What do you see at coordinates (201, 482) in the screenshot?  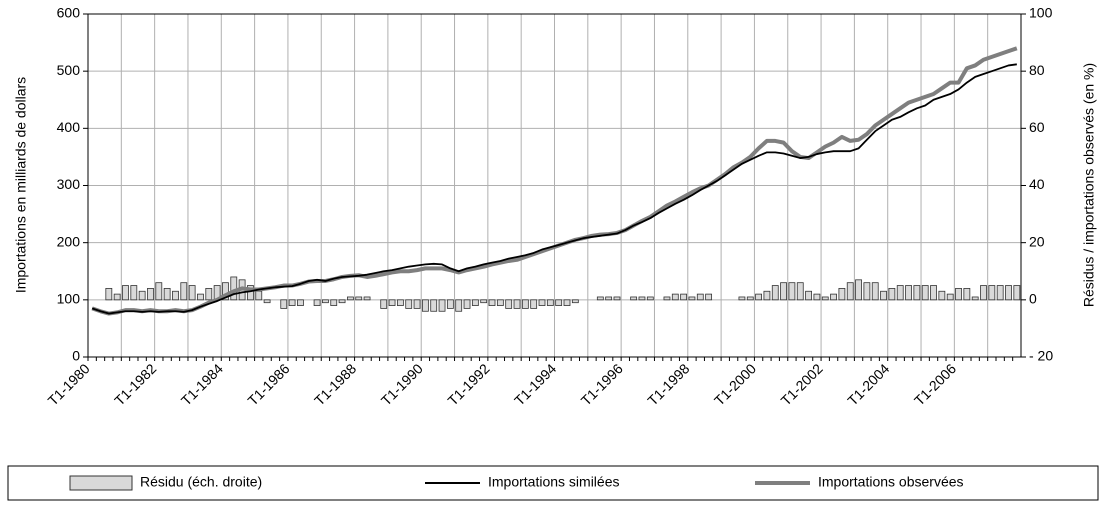 I see `legend-label: Résidu (éch. droite)` at bounding box center [201, 482].